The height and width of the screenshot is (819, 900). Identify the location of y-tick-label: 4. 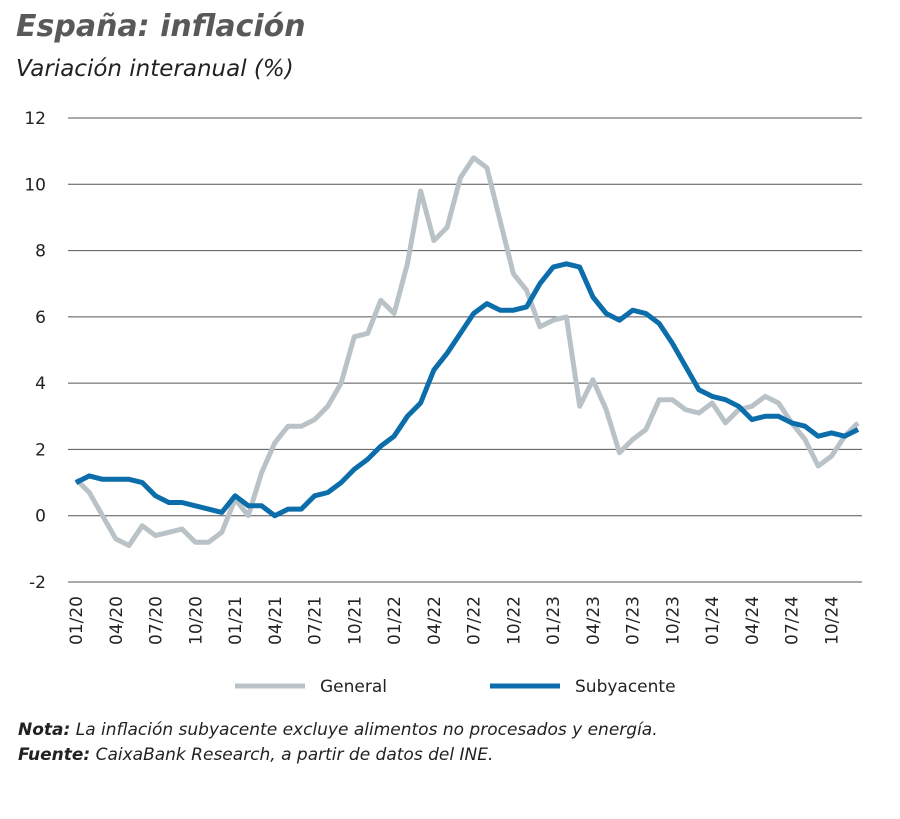
(40, 384).